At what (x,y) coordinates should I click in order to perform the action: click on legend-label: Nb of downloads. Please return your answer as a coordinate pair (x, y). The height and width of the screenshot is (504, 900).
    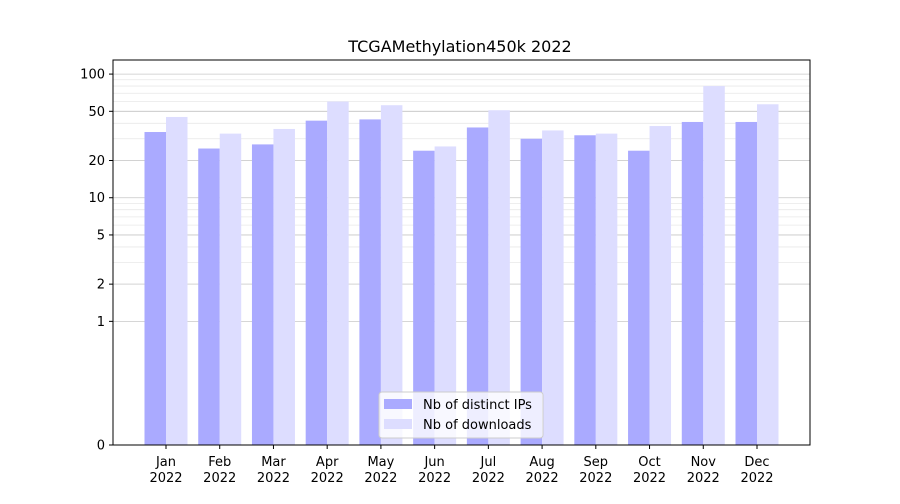
    Looking at the image, I should click on (477, 425).